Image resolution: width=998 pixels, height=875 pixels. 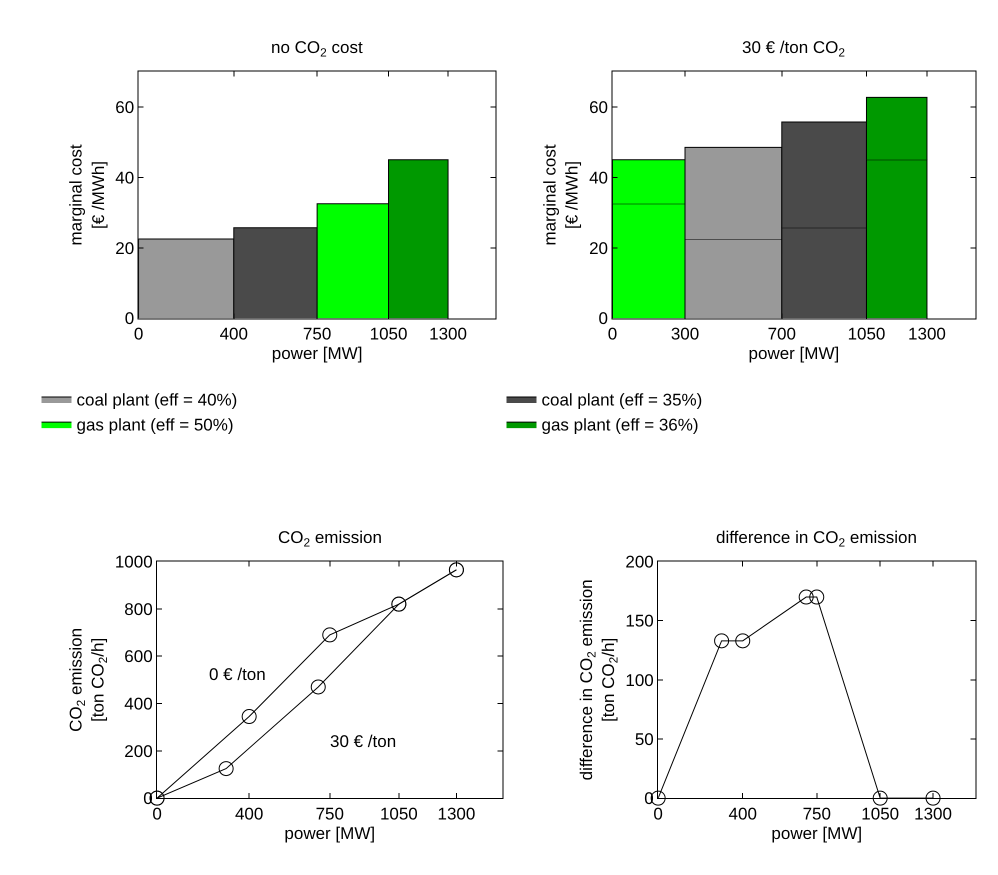 I want to click on y-tick-label: 800, so click(x=138, y=609).